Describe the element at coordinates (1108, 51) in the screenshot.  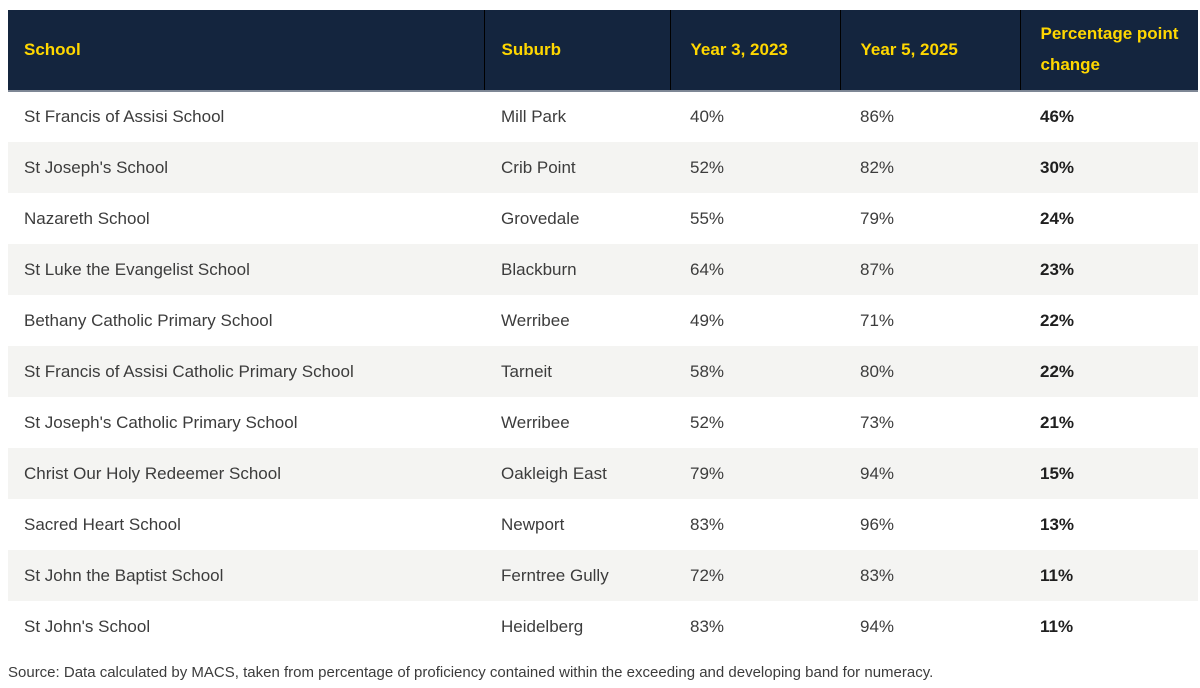
I see `column-header-percentage-point-change: Percentage point change` at that location.